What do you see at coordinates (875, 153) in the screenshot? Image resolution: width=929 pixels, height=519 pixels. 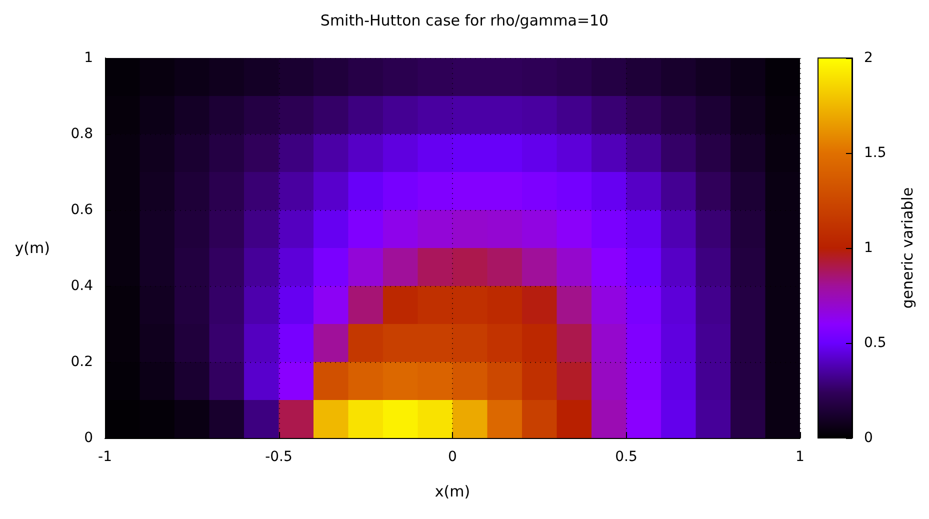 I see `color-bar-label: 1.5` at bounding box center [875, 153].